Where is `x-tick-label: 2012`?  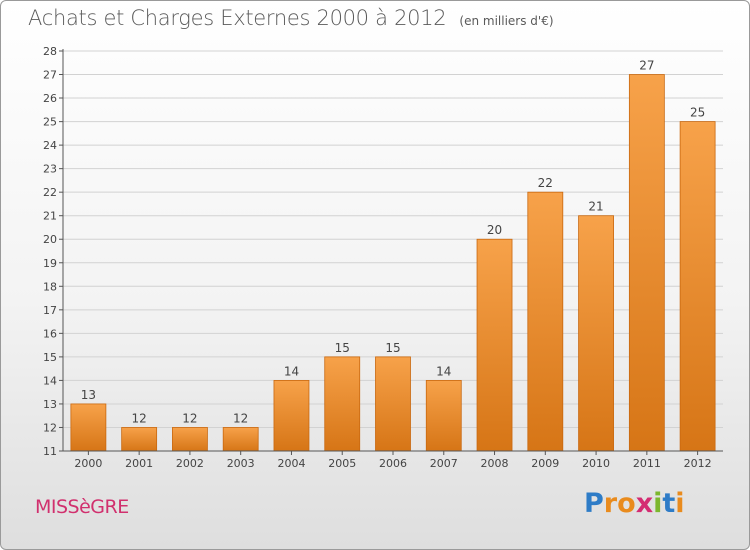 x-tick-label: 2012 is located at coordinates (698, 463).